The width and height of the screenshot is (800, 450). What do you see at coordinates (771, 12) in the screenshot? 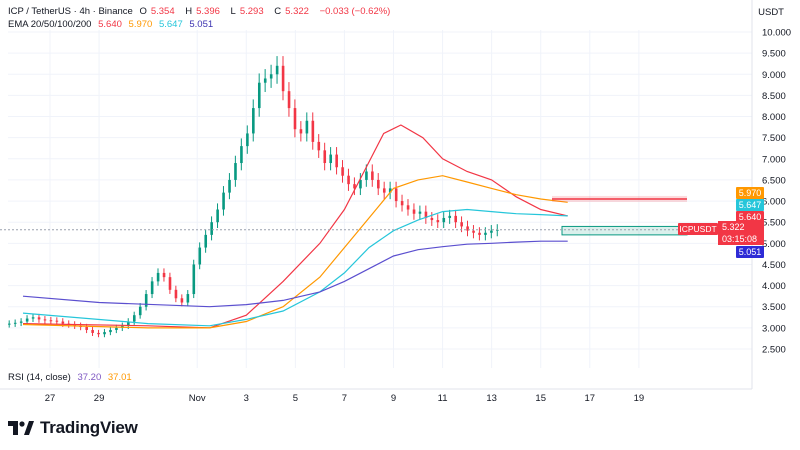
I see `currency-label: USDT` at bounding box center [771, 12].